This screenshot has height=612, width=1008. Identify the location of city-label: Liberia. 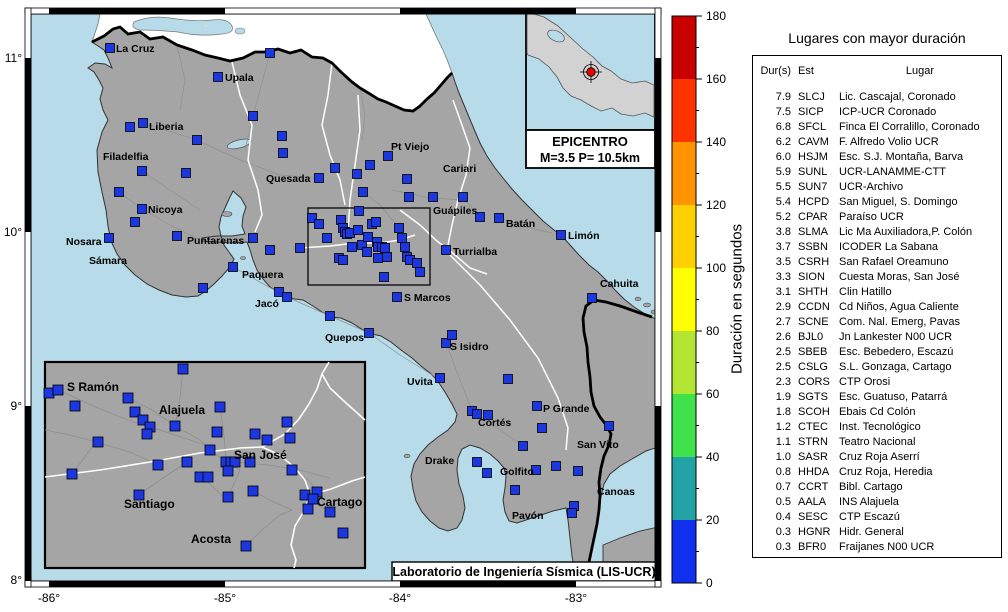
(166, 127).